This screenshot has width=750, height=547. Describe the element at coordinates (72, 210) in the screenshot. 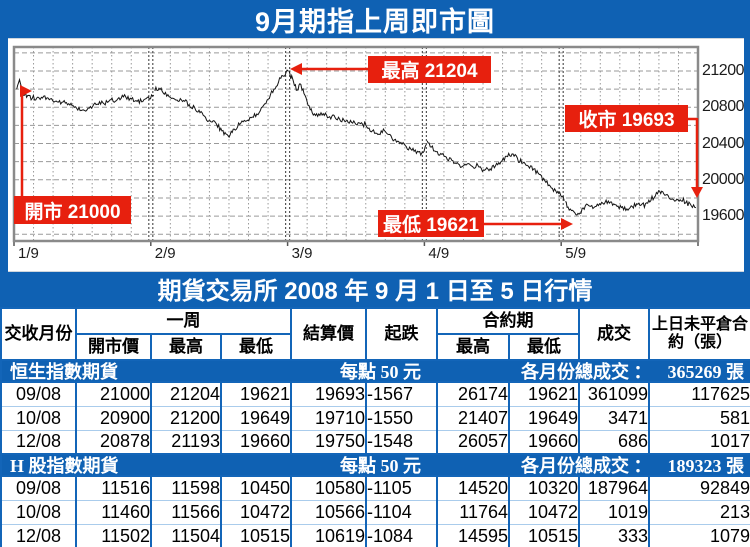

I see `annotation-open: 開市 21000` at that location.